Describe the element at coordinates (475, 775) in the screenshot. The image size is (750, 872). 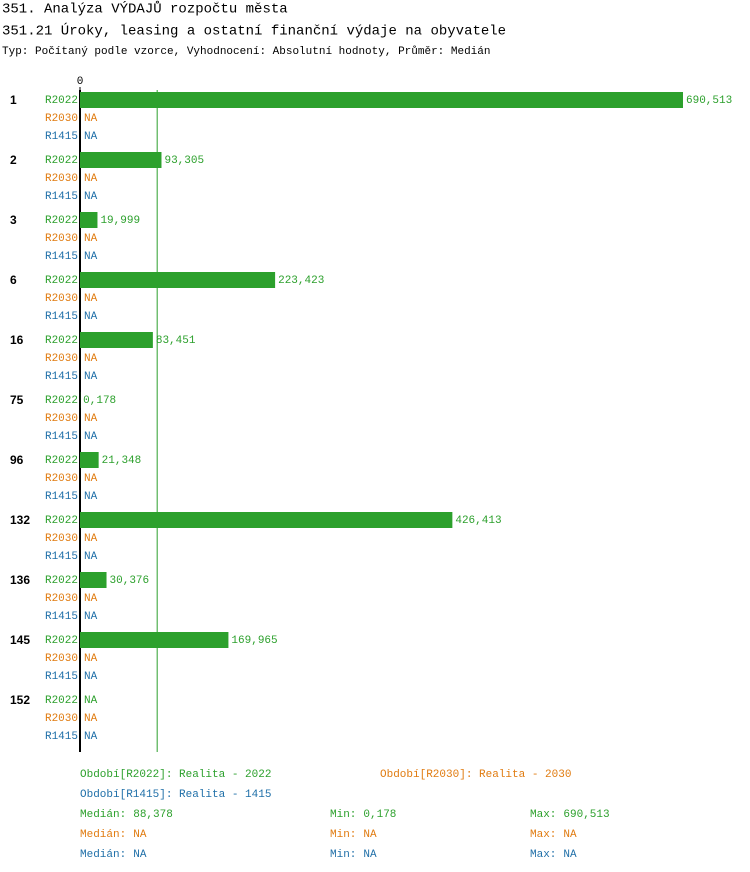
I see `legend-period: Období[R2030]: Realita - 2030` at that location.